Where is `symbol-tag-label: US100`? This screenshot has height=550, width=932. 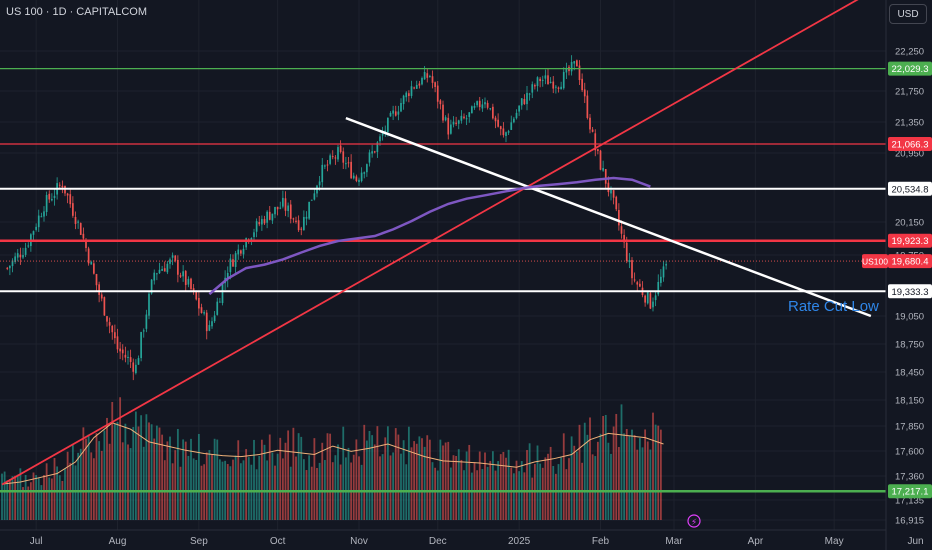 symbol-tag-label: US100 is located at coordinates (875, 262).